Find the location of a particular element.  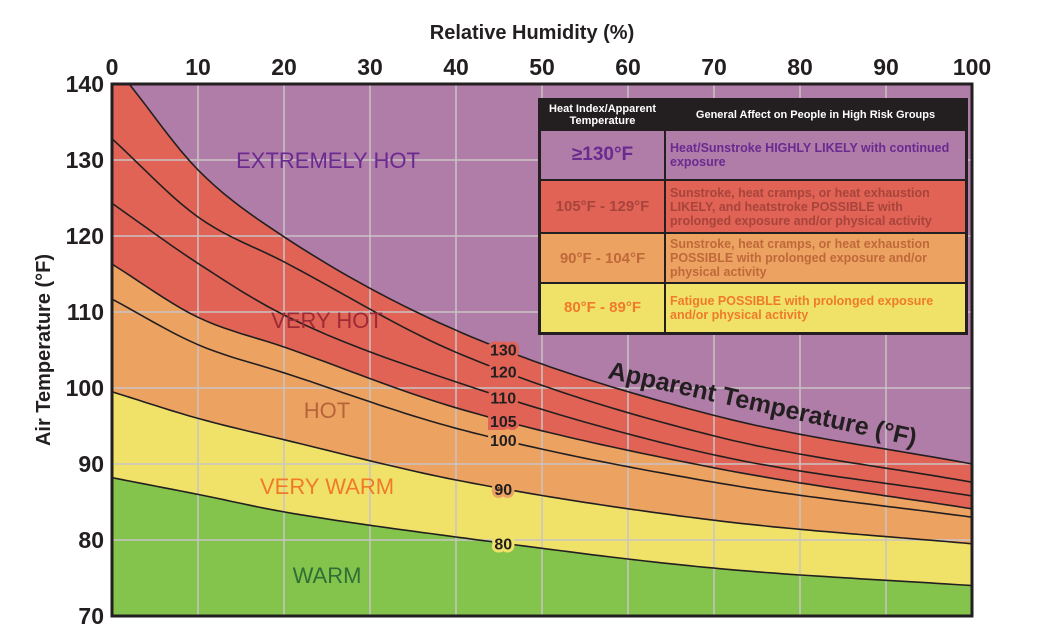

x-tick-label: 50 is located at coordinates (542, 67).